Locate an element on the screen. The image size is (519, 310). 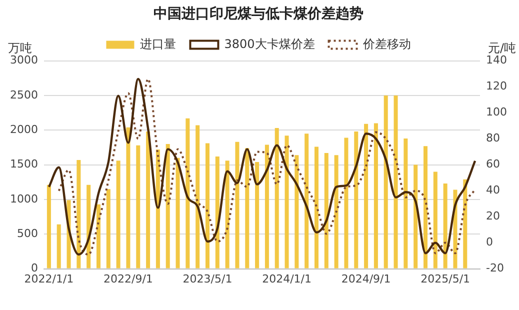
y2-tick-label: 80 is located at coordinates (493, 138).